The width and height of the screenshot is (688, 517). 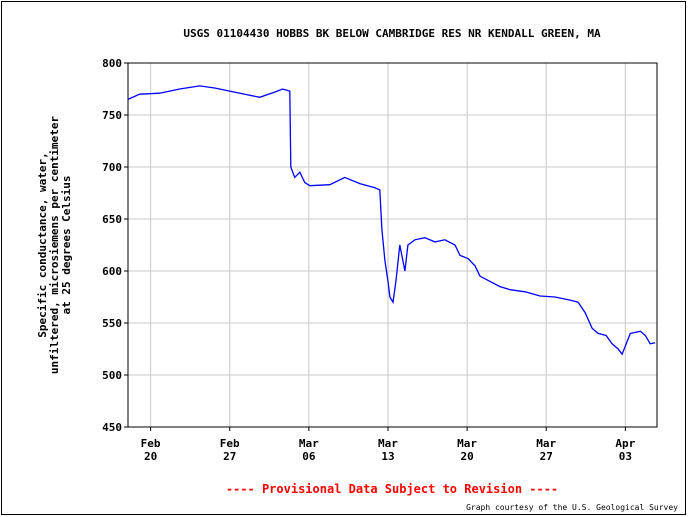 What do you see at coordinates (112, 115) in the screenshot?
I see `y-tick-label: 750` at bounding box center [112, 115].